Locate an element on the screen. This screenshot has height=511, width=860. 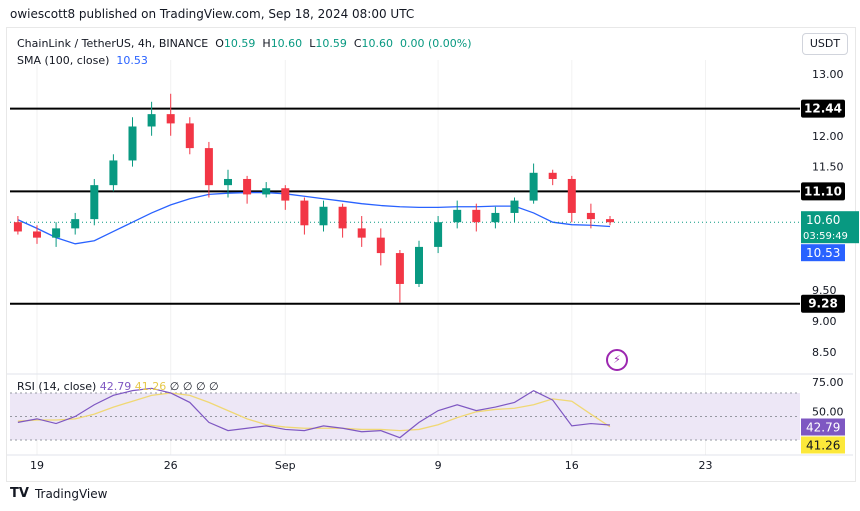
sma-legend-label: SMA (100, close) is located at coordinates (63, 60).